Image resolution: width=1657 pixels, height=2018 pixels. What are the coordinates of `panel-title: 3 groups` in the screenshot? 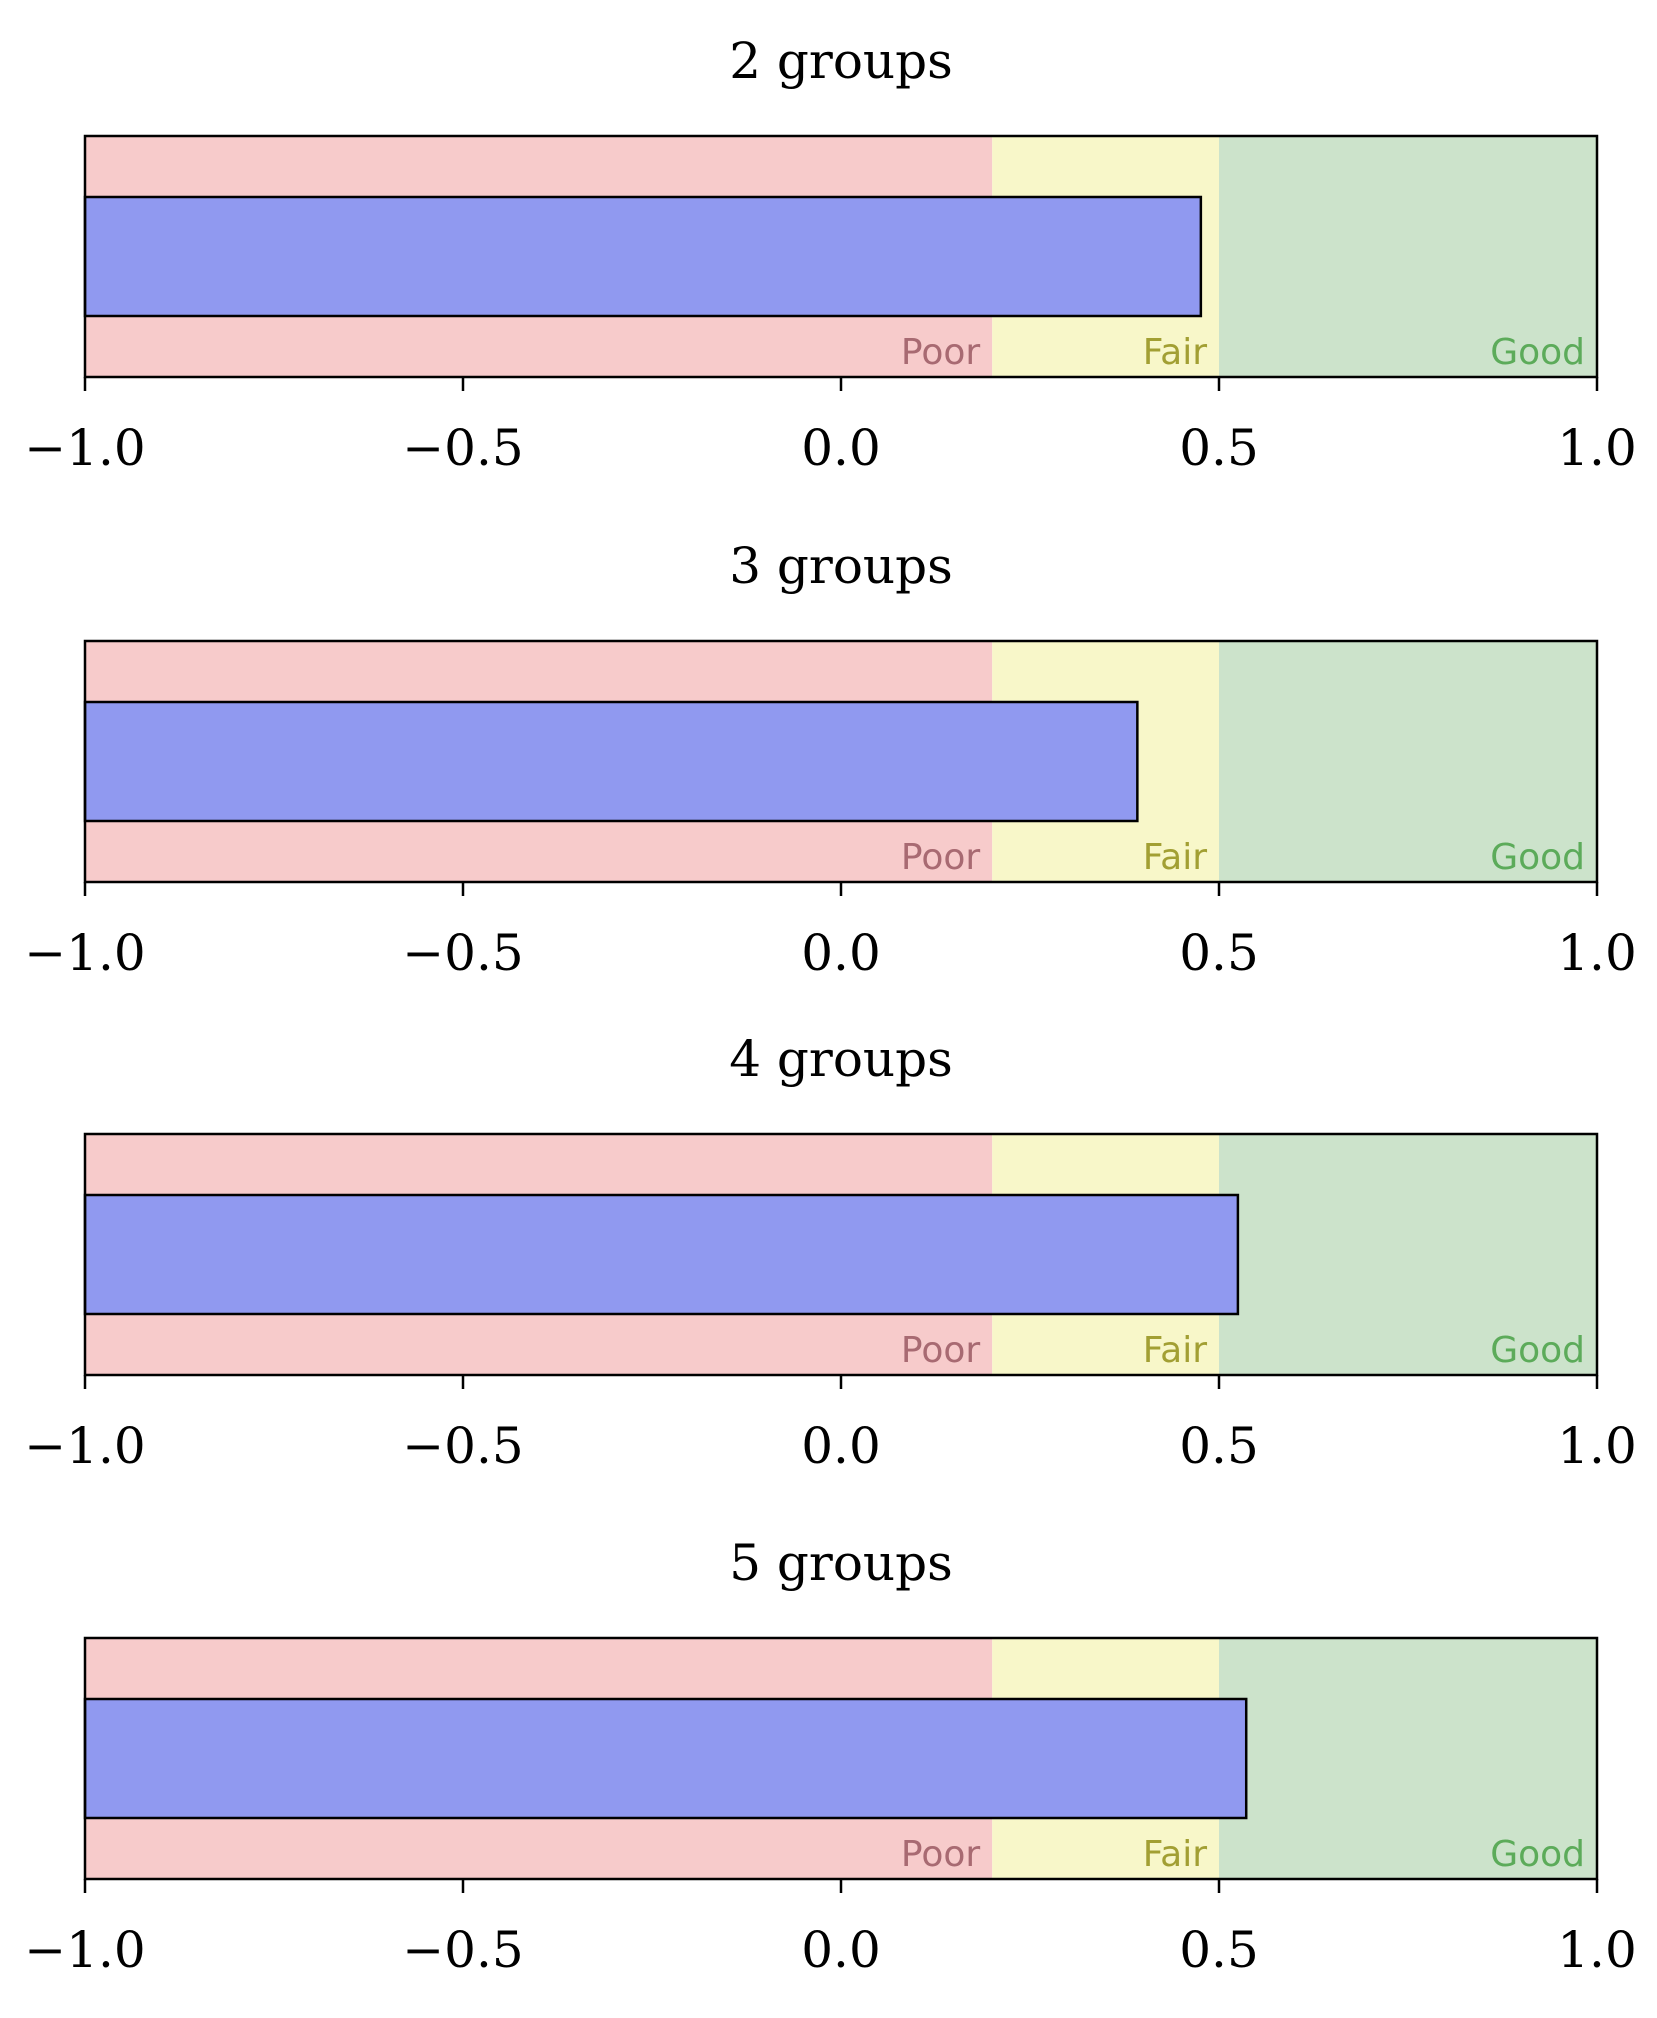 It's located at (841, 566).